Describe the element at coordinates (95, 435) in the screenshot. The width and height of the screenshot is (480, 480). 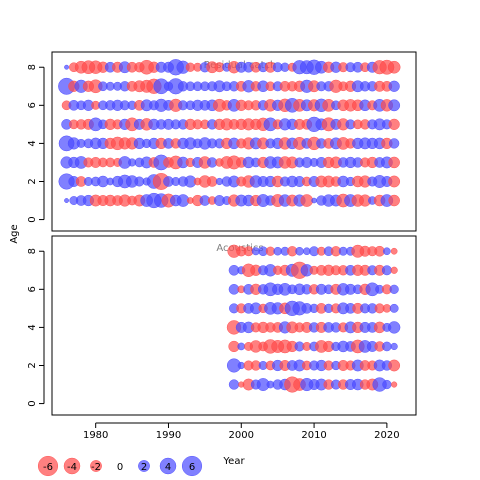
I see `x-tick-label: 1980` at that location.